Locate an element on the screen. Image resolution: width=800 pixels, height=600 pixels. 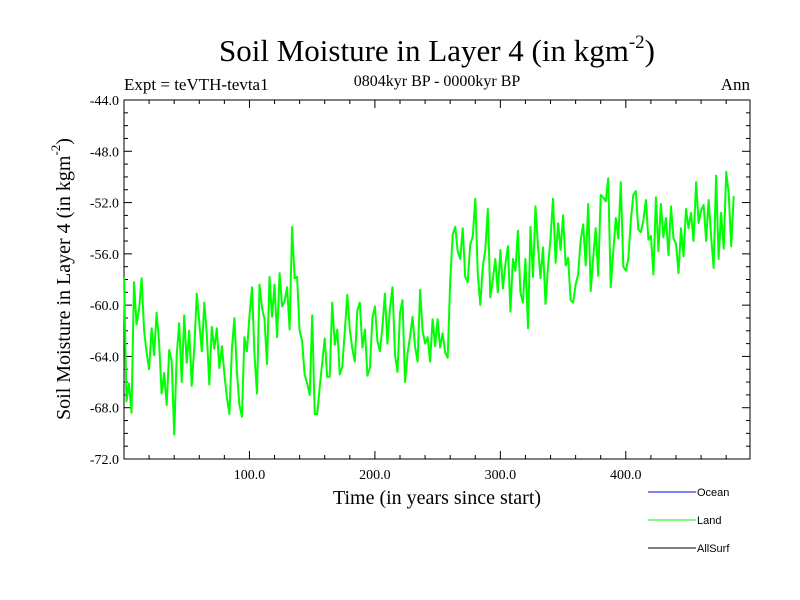
season-label: Ann is located at coordinates (736, 84).